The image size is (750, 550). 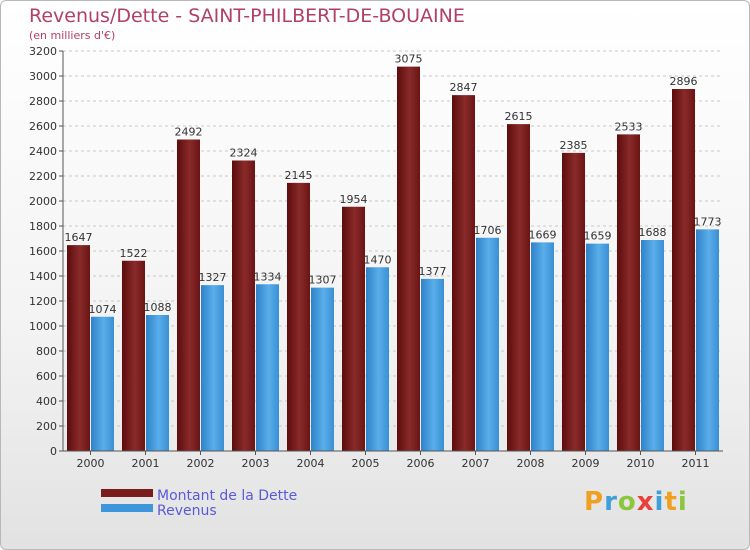 I want to click on logo-letter: r, so click(x=611, y=502).